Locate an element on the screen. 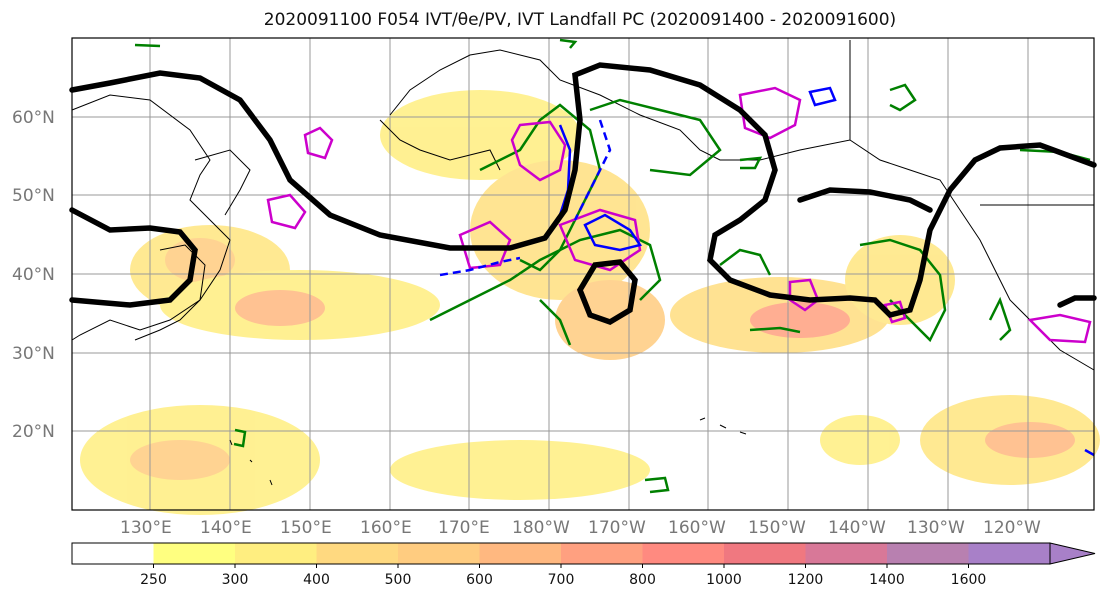 The image size is (1105, 603). ivt-blob-hawaii is located at coordinates (860, 440).